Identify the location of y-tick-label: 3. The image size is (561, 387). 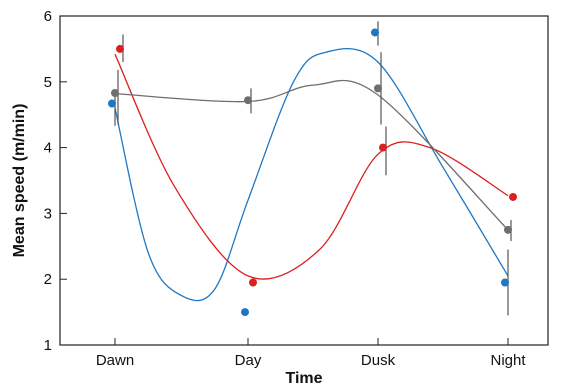
(48, 213).